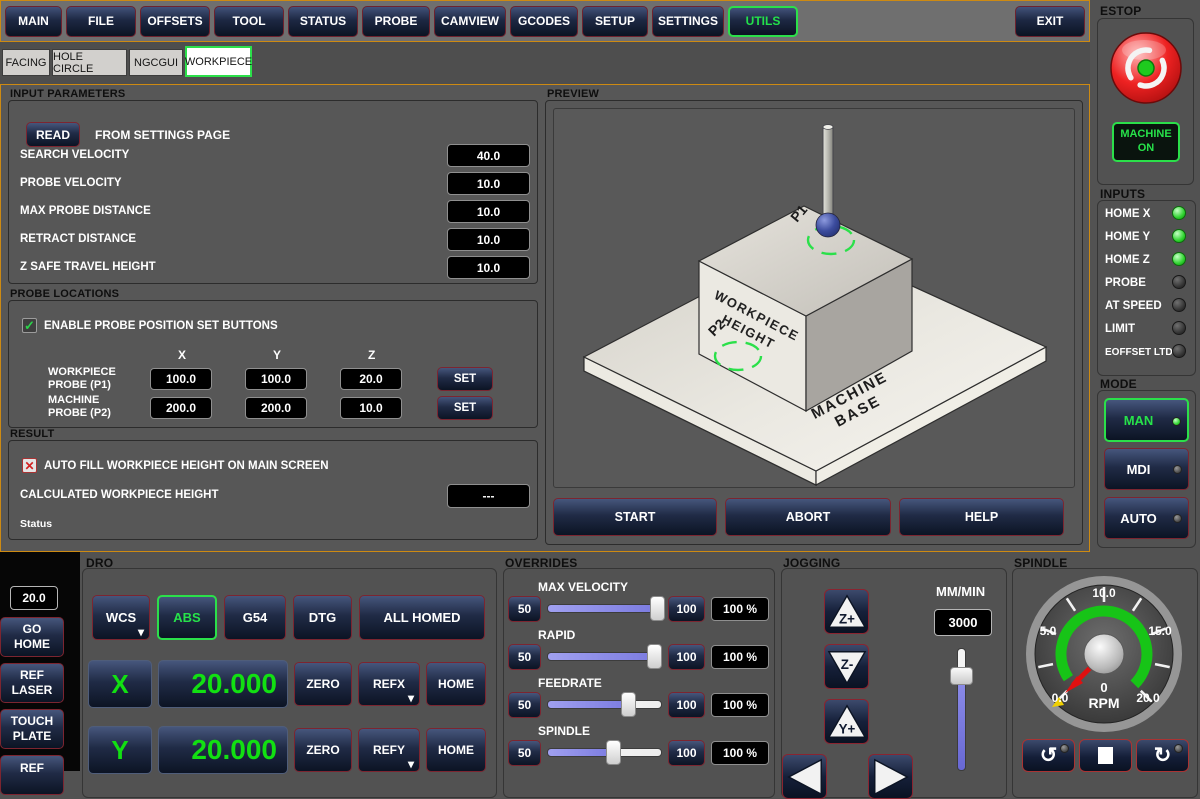 Image resolution: width=1200 pixels, height=799 pixels. Describe the element at coordinates (544, 21) in the screenshot. I see `menu-gcodes: GCODES` at that location.